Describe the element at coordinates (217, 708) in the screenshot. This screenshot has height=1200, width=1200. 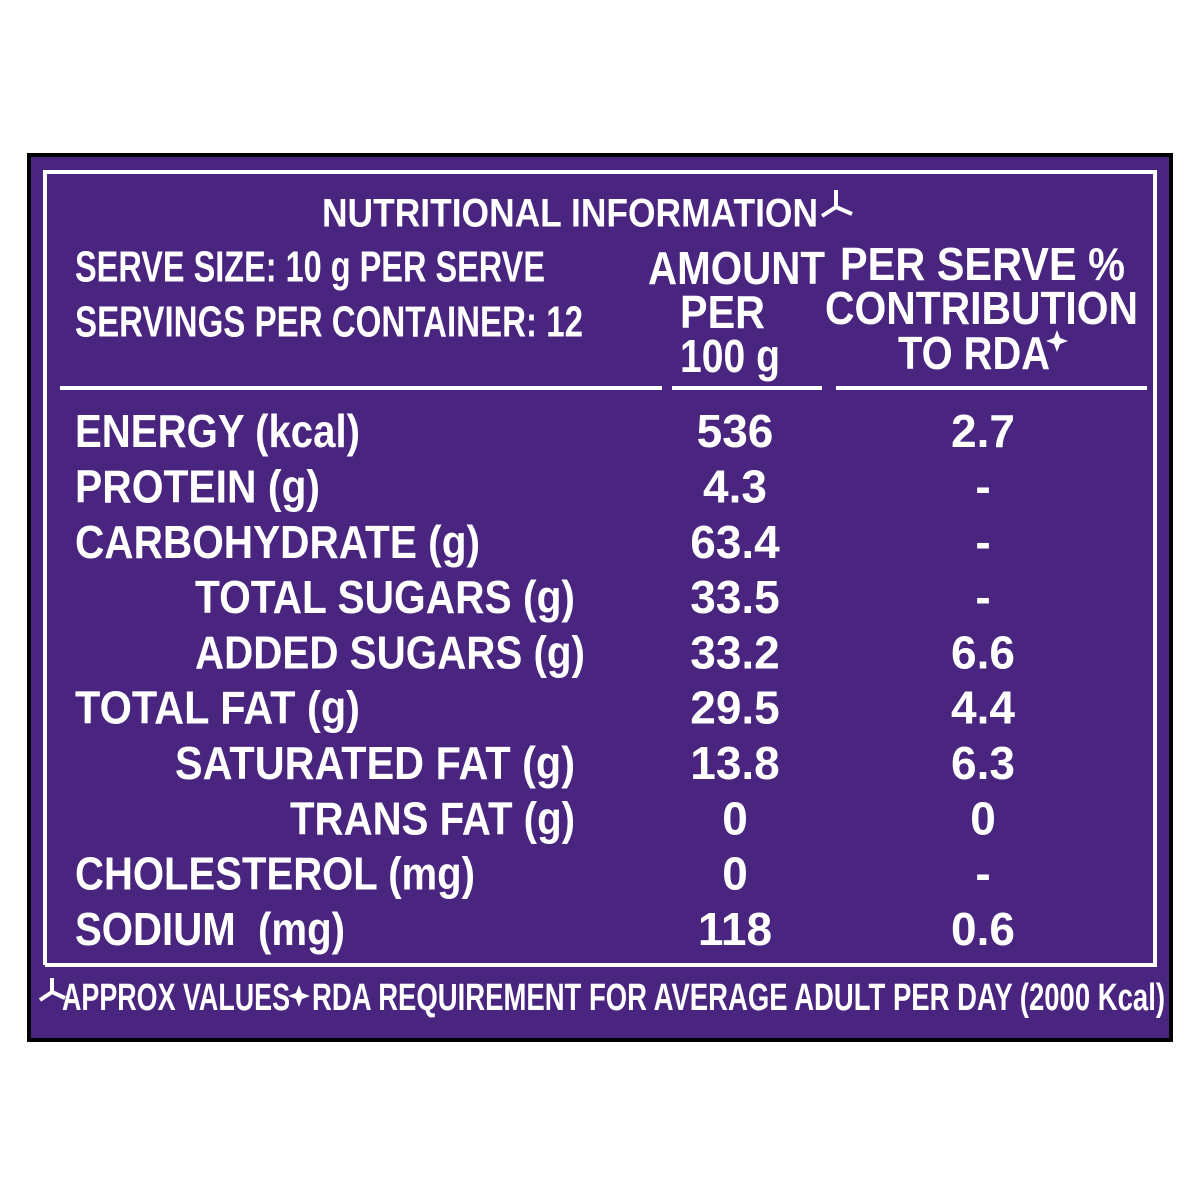
I see `nutrient-label: TOTAL FAT (g)` at that location.